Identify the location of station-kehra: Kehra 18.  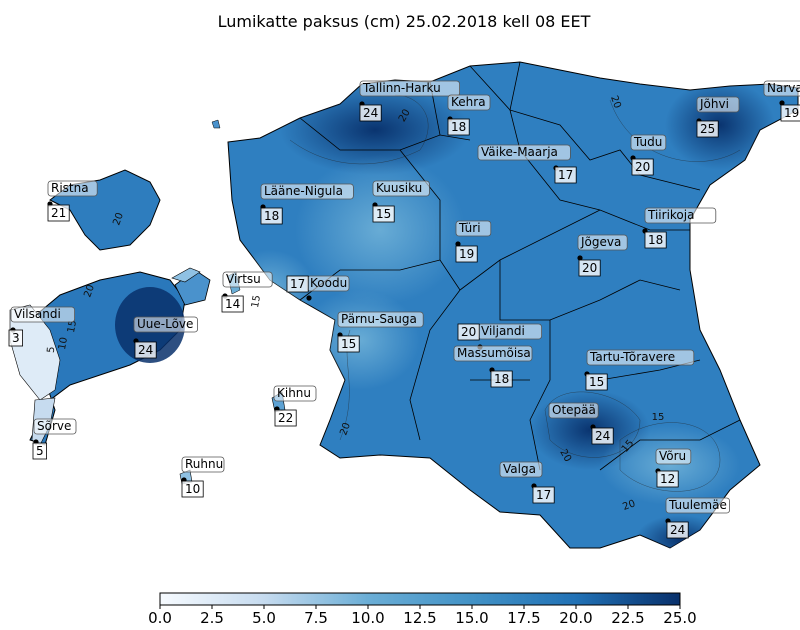
(469, 115).